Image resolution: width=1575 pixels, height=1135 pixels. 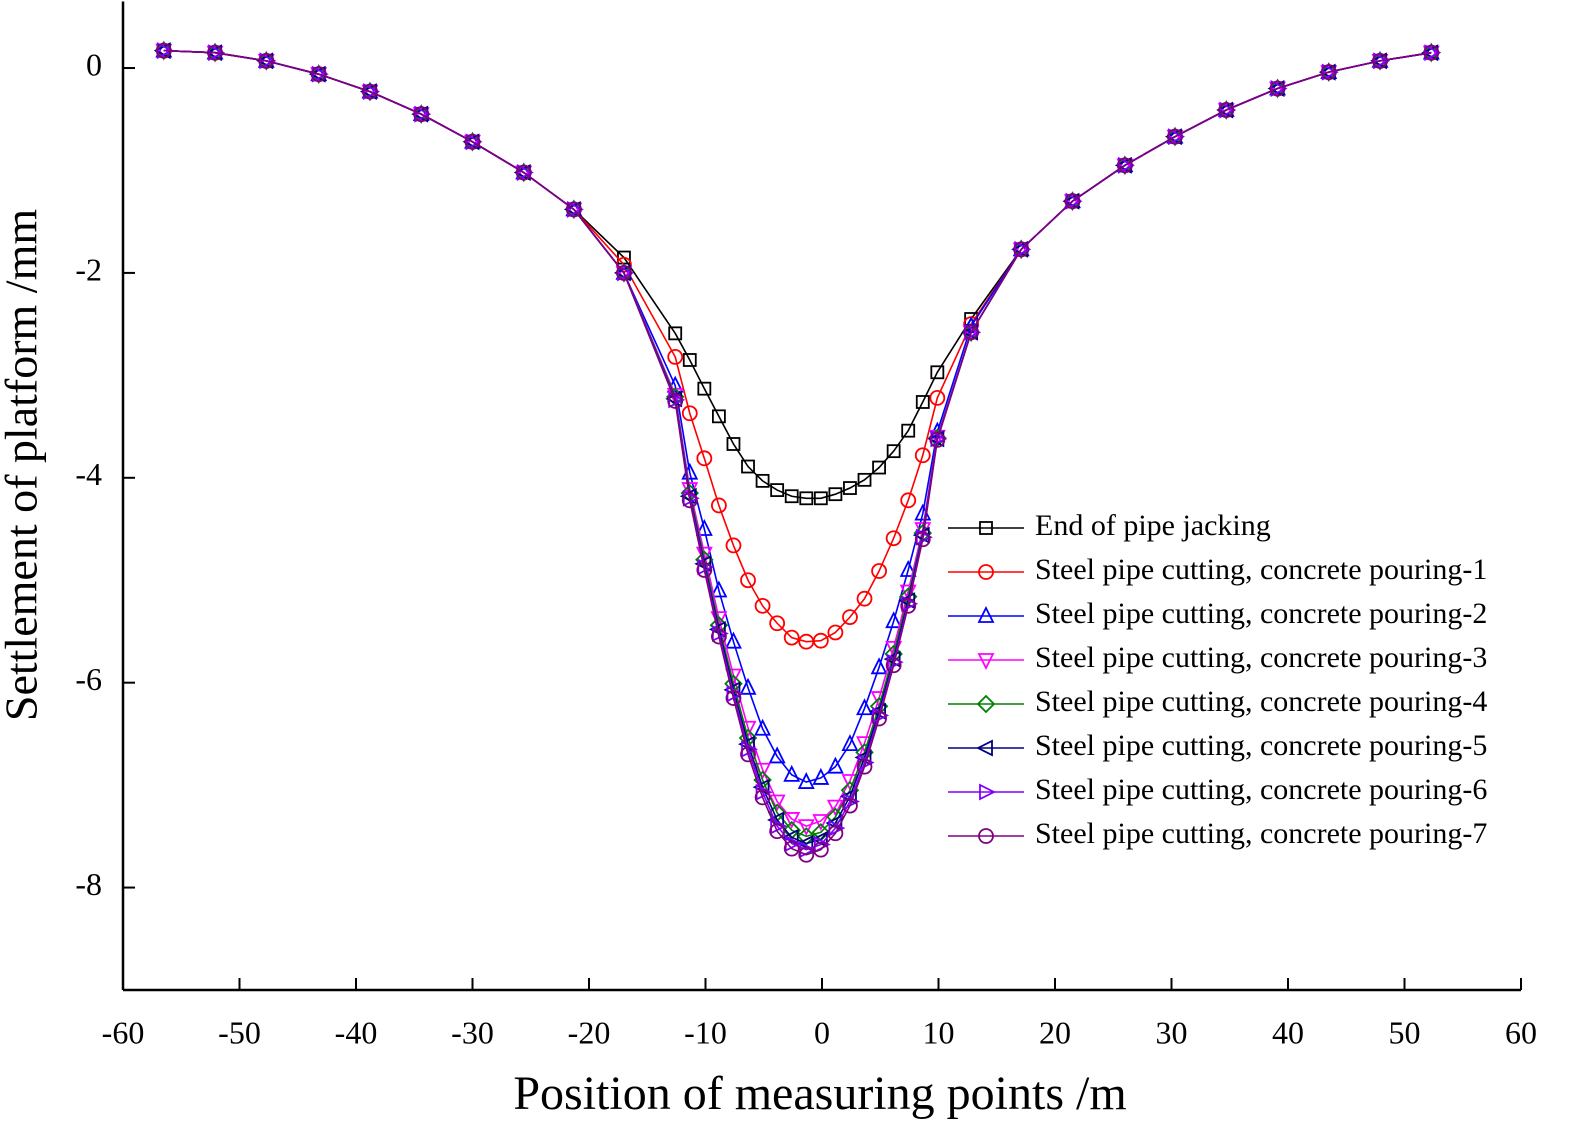 I want to click on legend-label: Steel pipe cutting, concrete pouring-2, so click(x=1261, y=613).